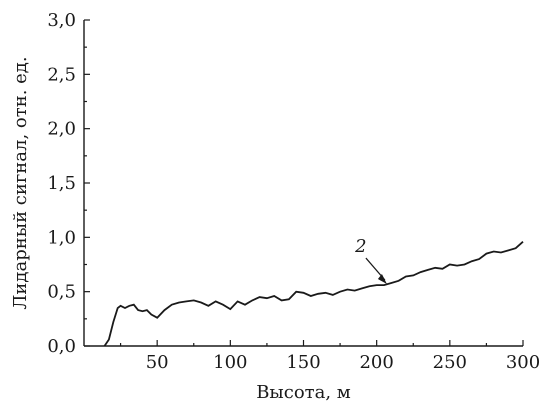  I want to click on y-tick-label: 3,0, so click(61, 20).